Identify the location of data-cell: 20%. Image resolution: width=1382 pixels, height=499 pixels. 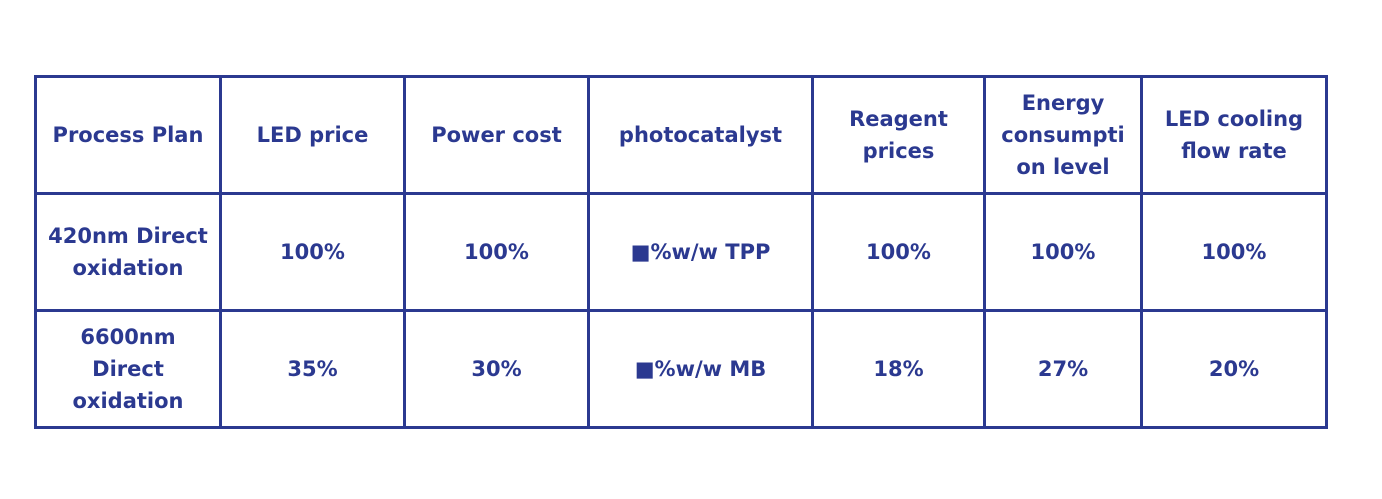
(1234, 369).